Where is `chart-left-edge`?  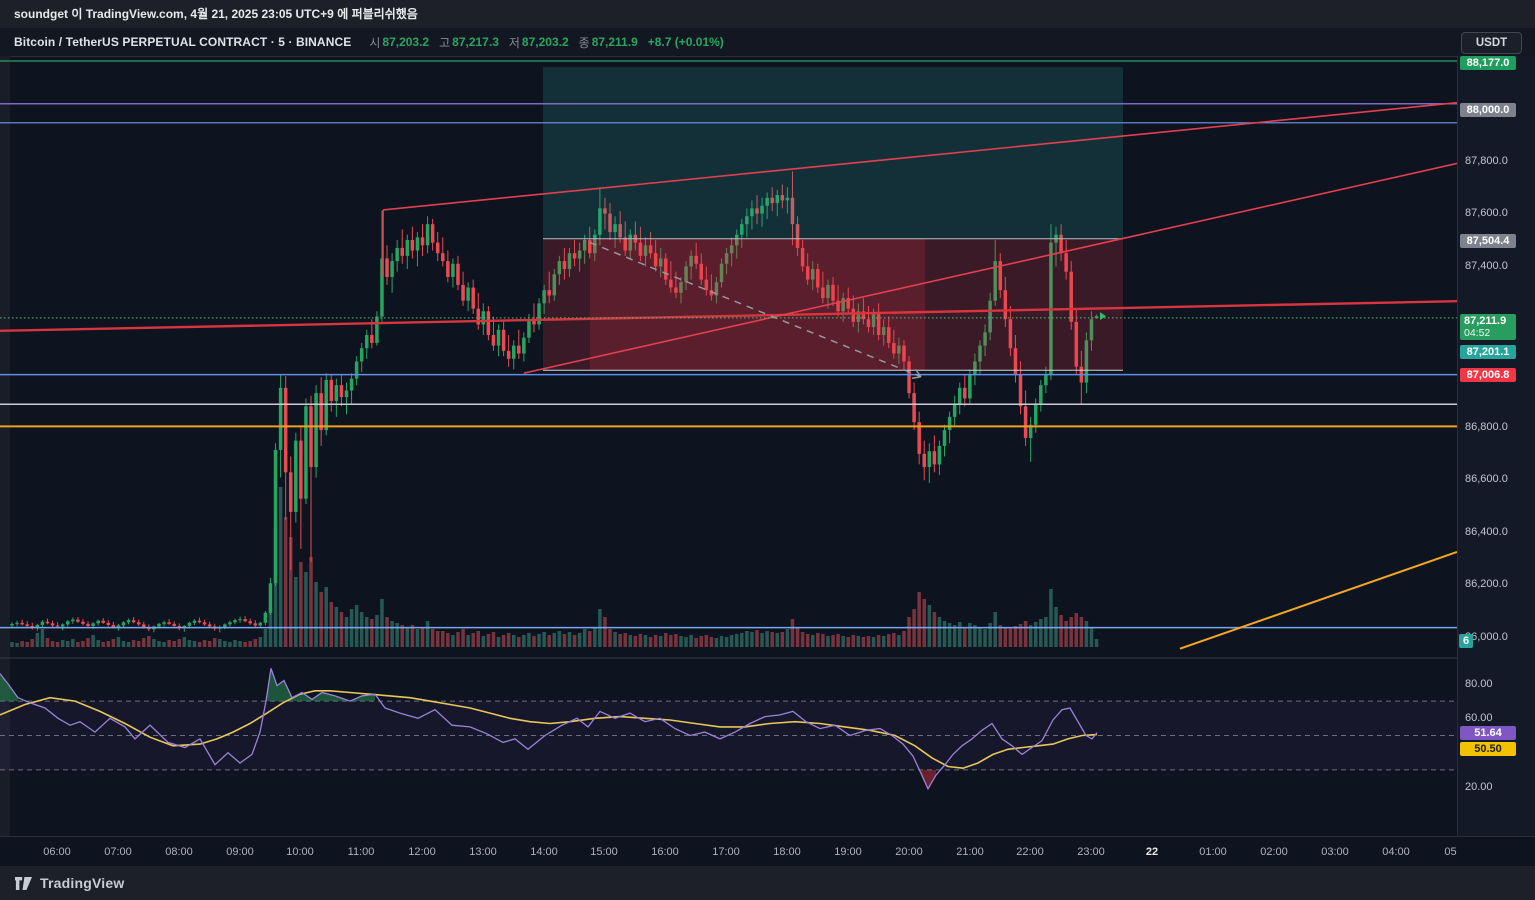 chart-left-edge is located at coordinates (5, 446).